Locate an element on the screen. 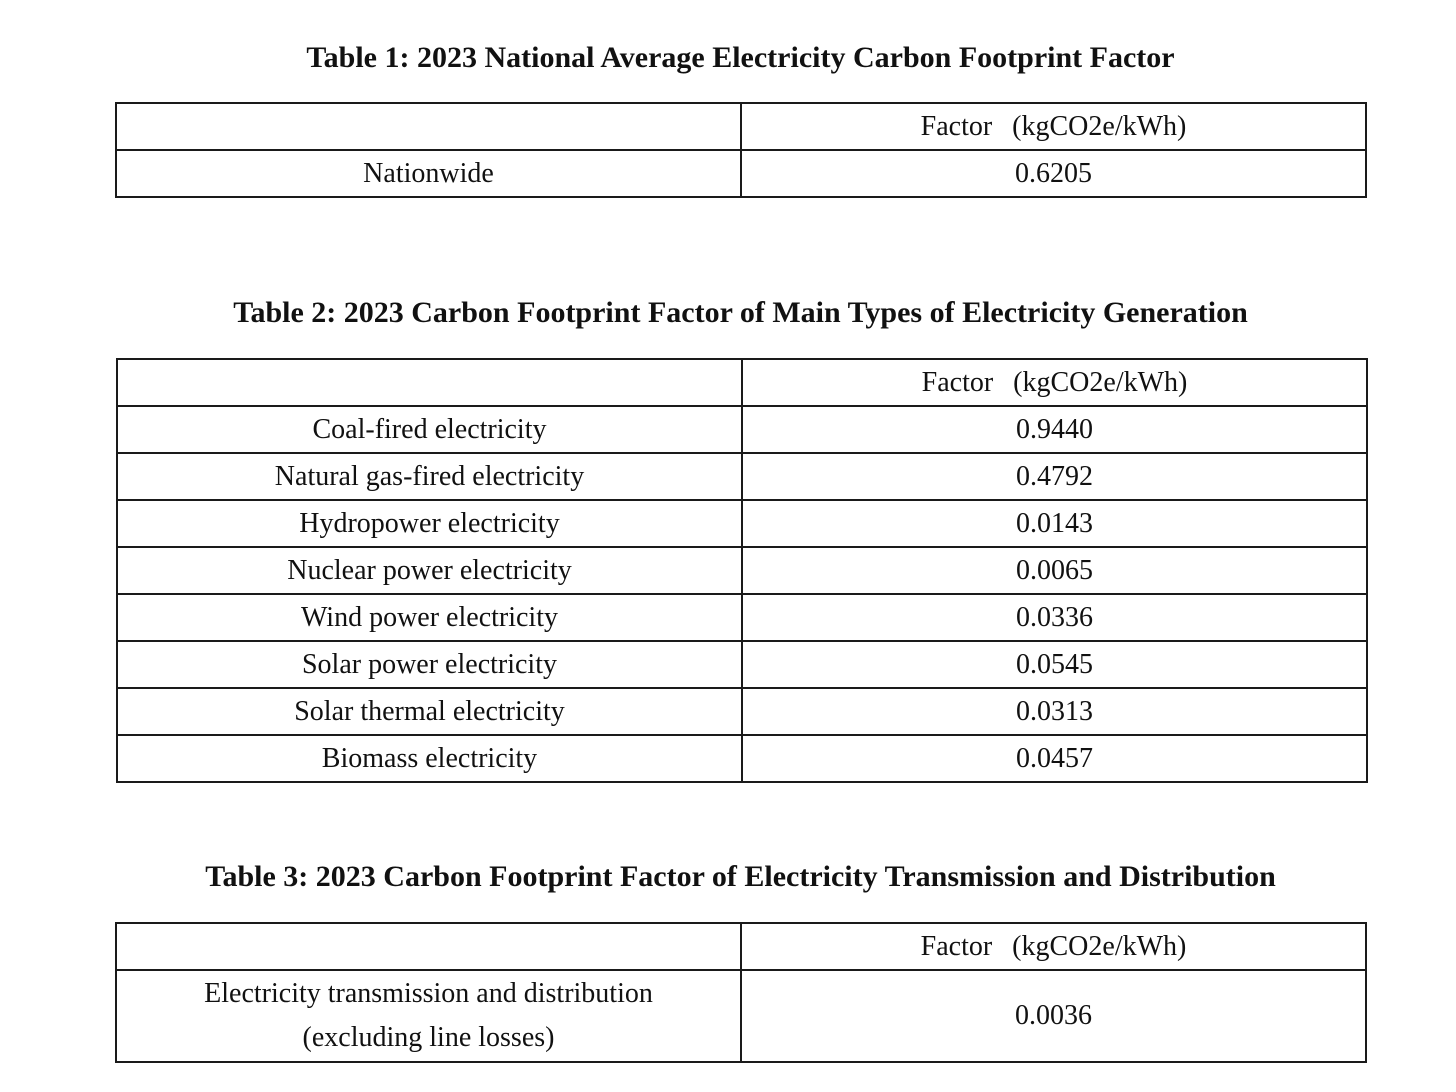 The width and height of the screenshot is (1456, 1092). row-value: 0.0036 is located at coordinates (1053, 1016).